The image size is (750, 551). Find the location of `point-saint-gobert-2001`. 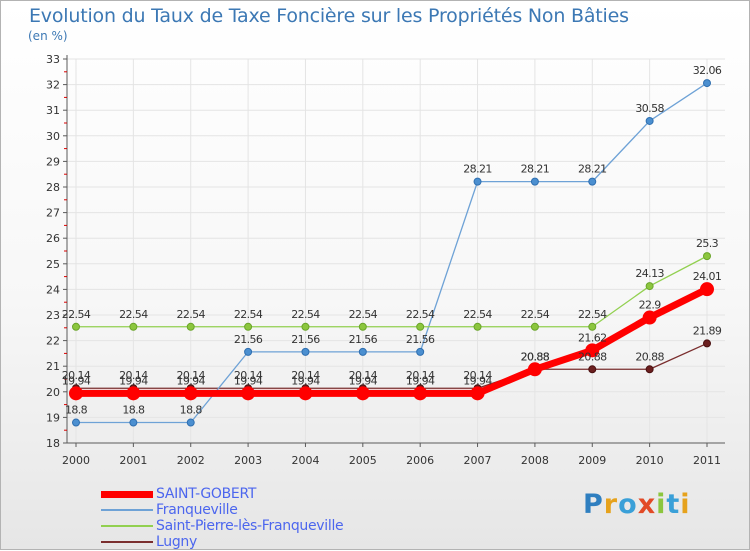

point-saint-gobert-2001 is located at coordinates (133, 393).